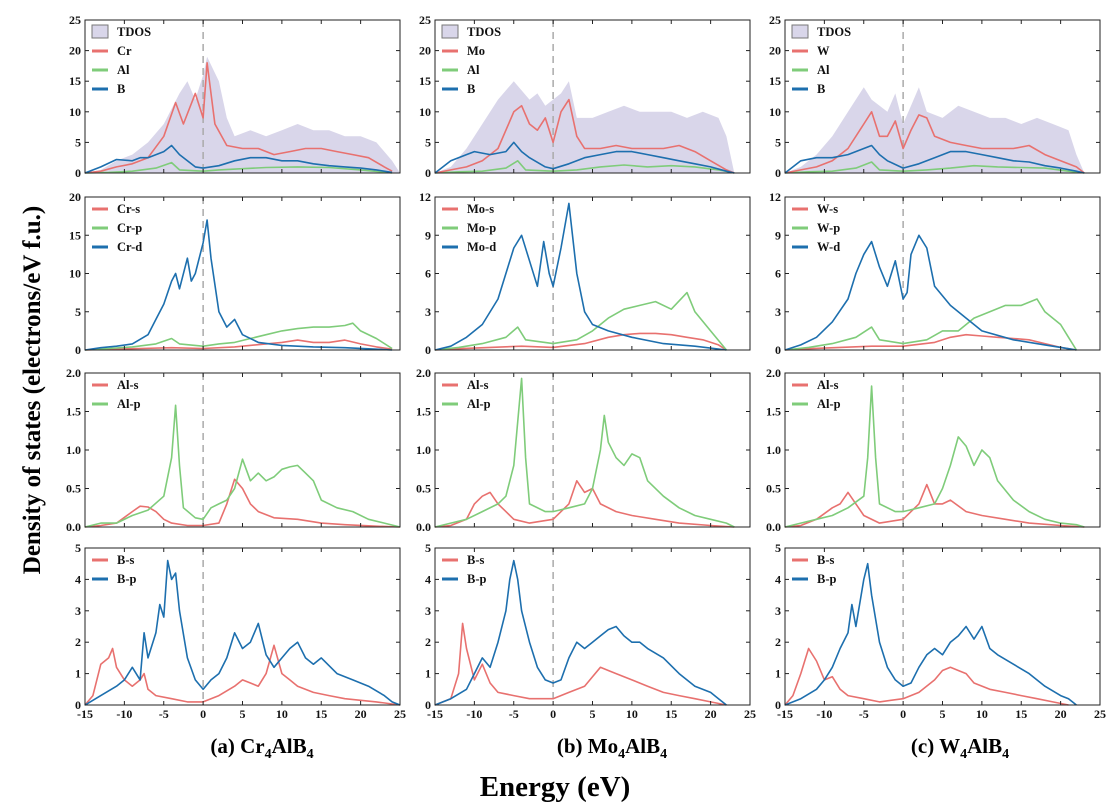 The height and width of the screenshot is (810, 1110). Describe the element at coordinates (121, 60) in the screenshot. I see `legend: TDOS Cr Al B` at that location.